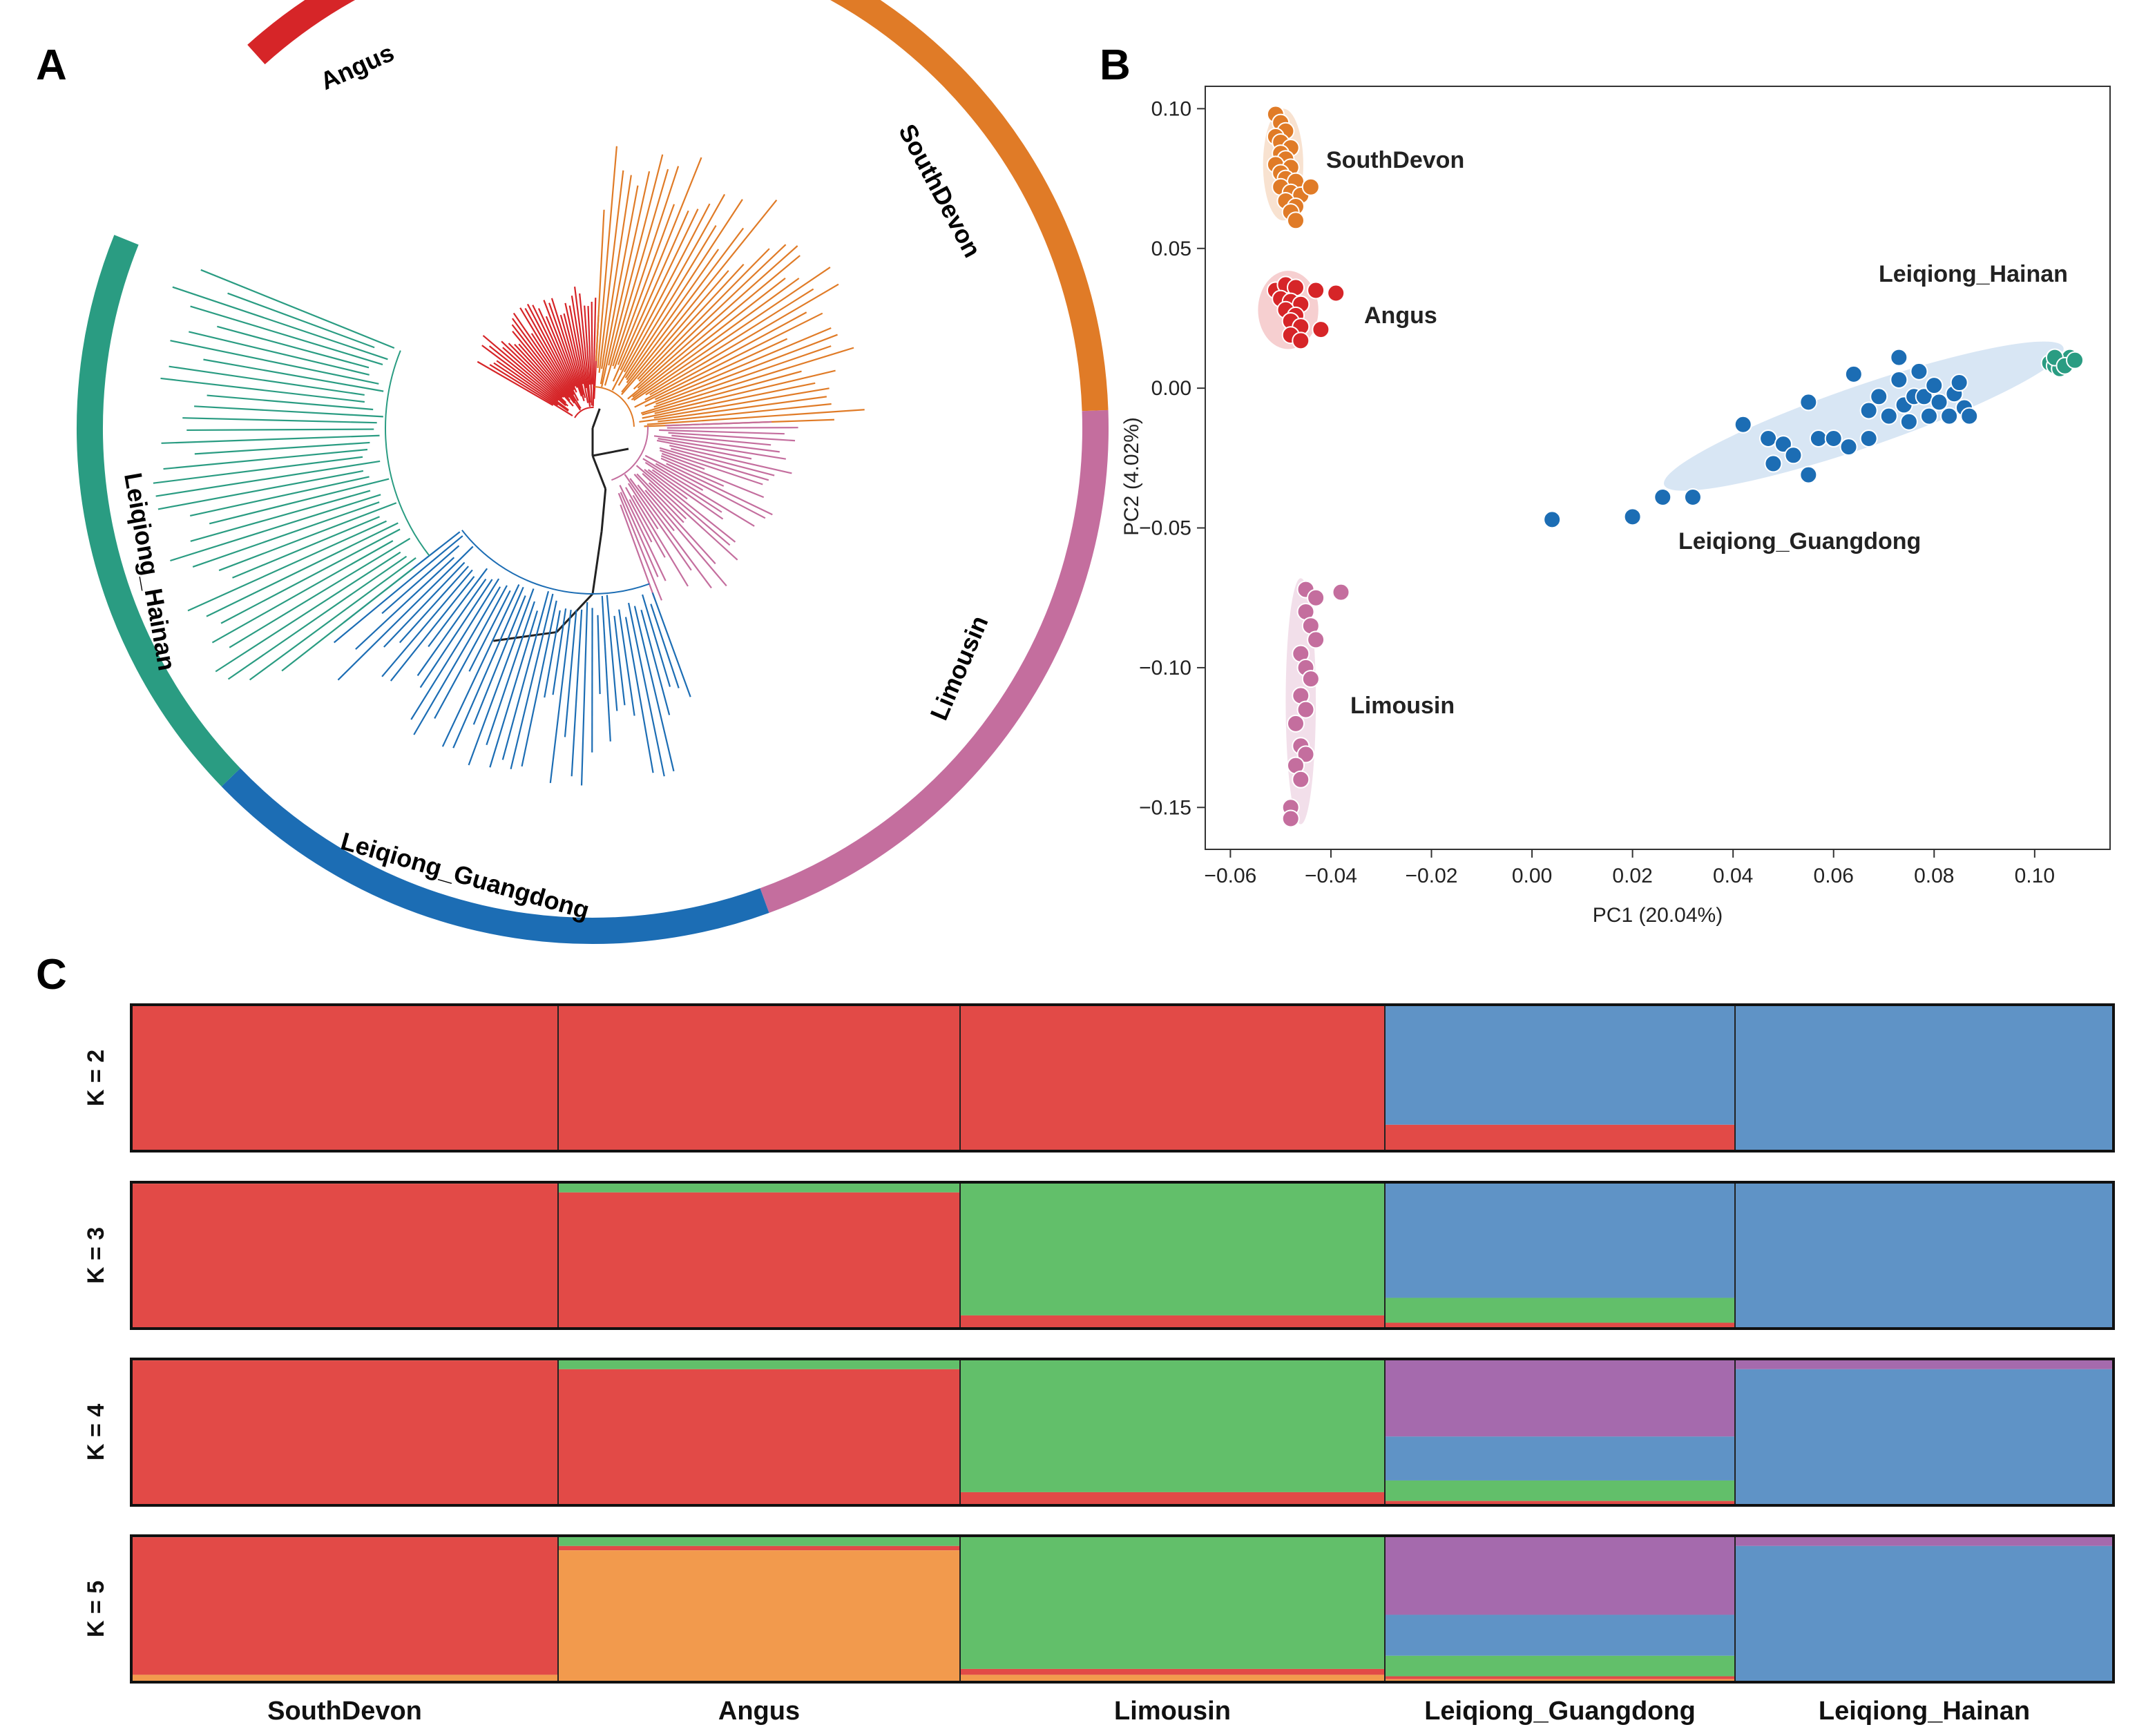 This screenshot has width=2137, height=1736. What do you see at coordinates (1629, 868) in the screenshot?
I see `pca-x-ticks: −0.06 −0.04 −0.02 0.00 0.02 0.04 0.06 0.08 0.10` at bounding box center [1629, 868].